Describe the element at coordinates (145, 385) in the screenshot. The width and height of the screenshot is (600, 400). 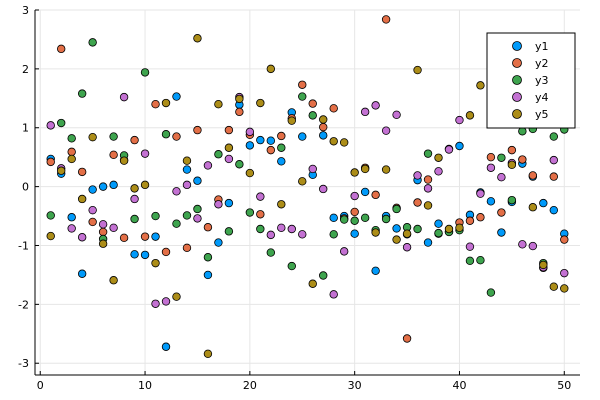
I see `x-tick-label: 10` at that location.